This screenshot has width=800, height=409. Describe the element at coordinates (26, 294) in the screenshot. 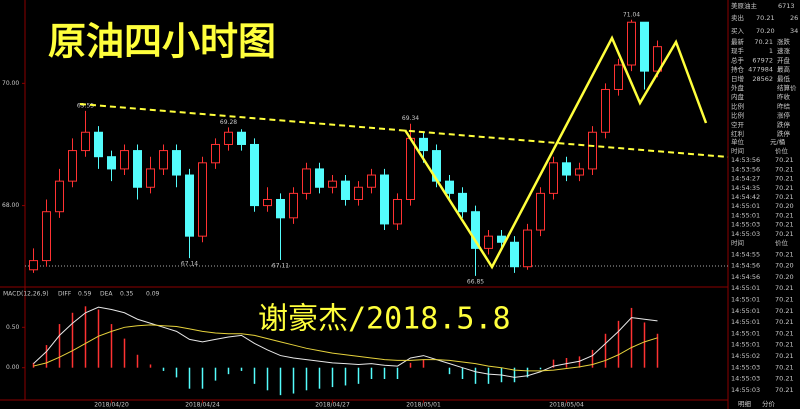

I see `macd-title: MACD(12,26,9)` at that location.